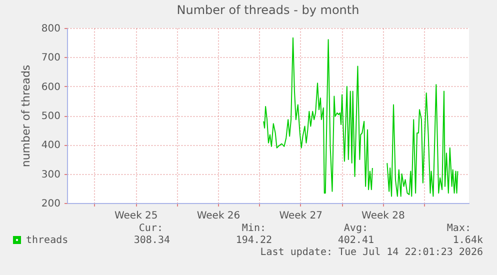 The height and width of the screenshot is (275, 497). I want to click on text: Cur:, so click(150, 228).